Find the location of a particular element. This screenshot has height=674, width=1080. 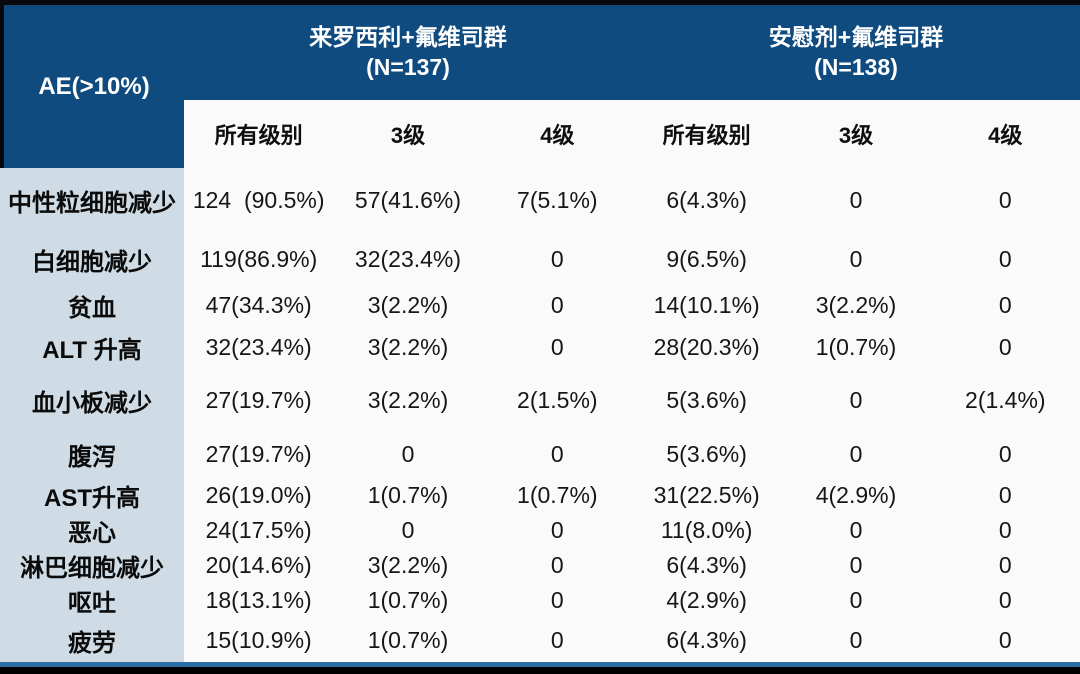

table-row-2: 贫血 47(34.3%) 3(2.2%) 0 14(10.1%) 3(2.2%) 0 is located at coordinates (540, 305).